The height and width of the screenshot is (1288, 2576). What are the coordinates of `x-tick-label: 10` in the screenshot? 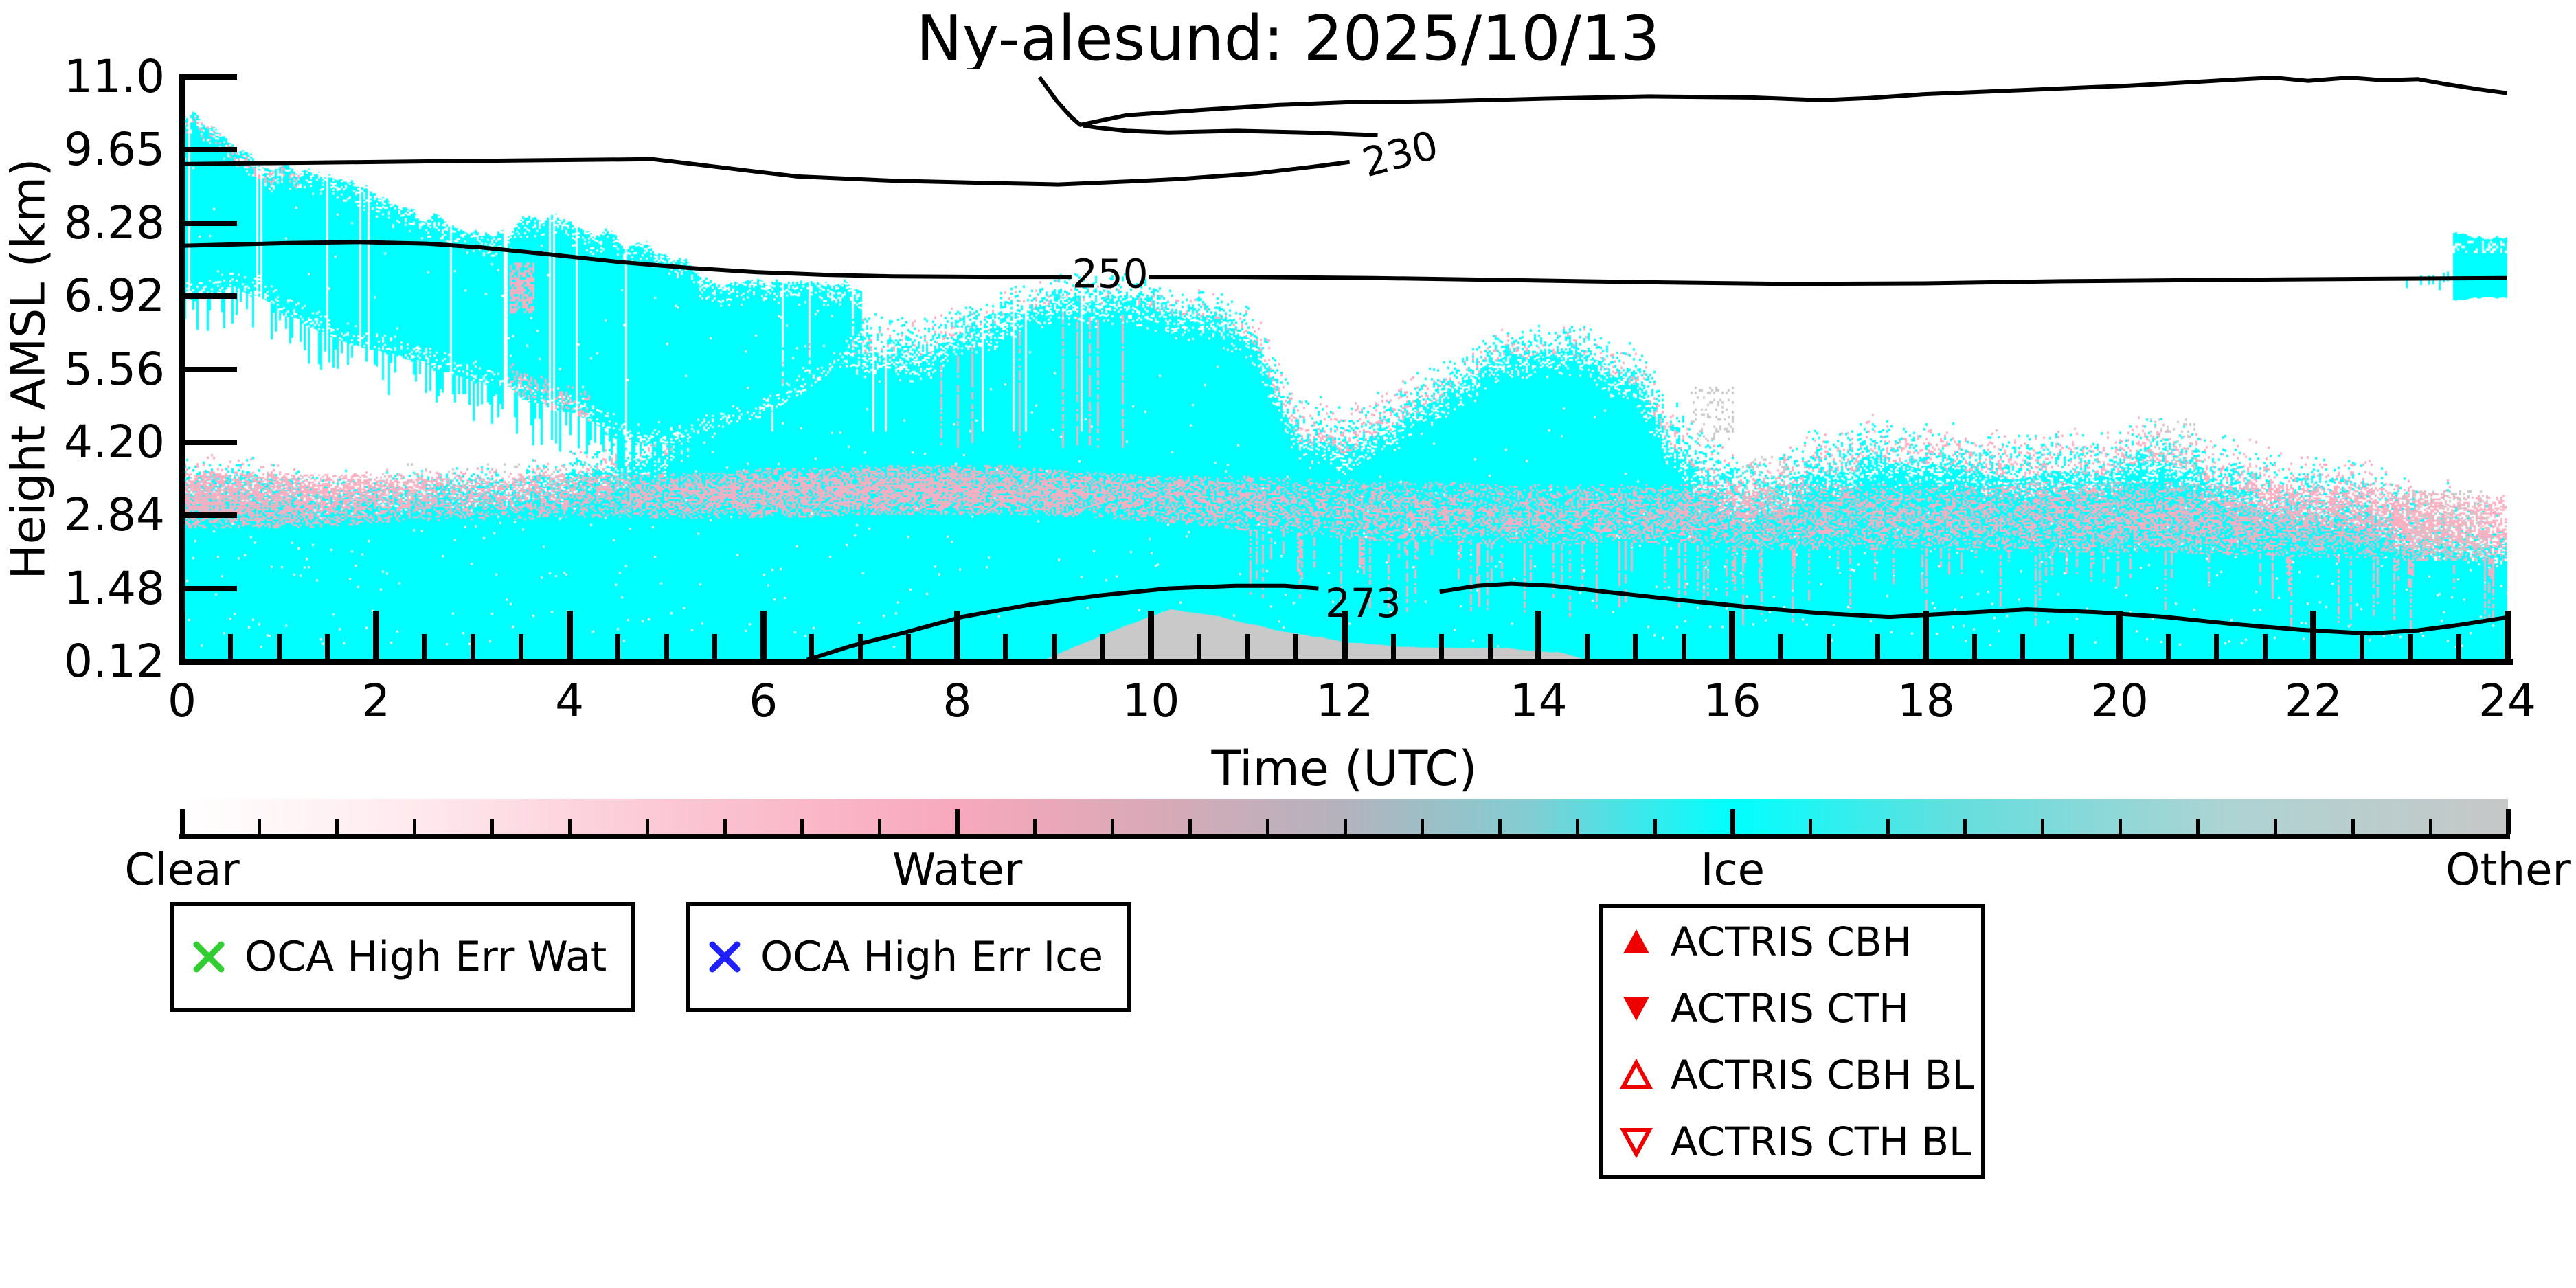 It's located at (1151, 701).